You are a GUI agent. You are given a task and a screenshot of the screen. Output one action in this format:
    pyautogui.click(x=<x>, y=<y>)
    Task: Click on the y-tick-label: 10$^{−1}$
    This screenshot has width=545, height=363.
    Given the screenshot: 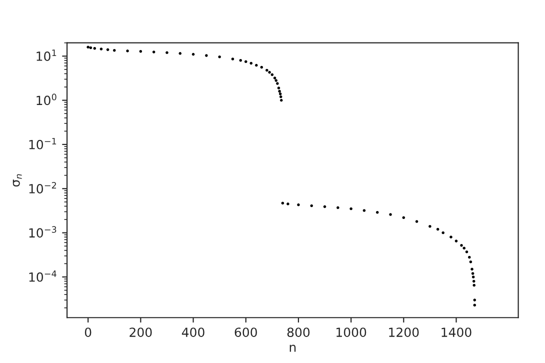 What is the action you would take?
    pyautogui.click(x=42, y=144)
    